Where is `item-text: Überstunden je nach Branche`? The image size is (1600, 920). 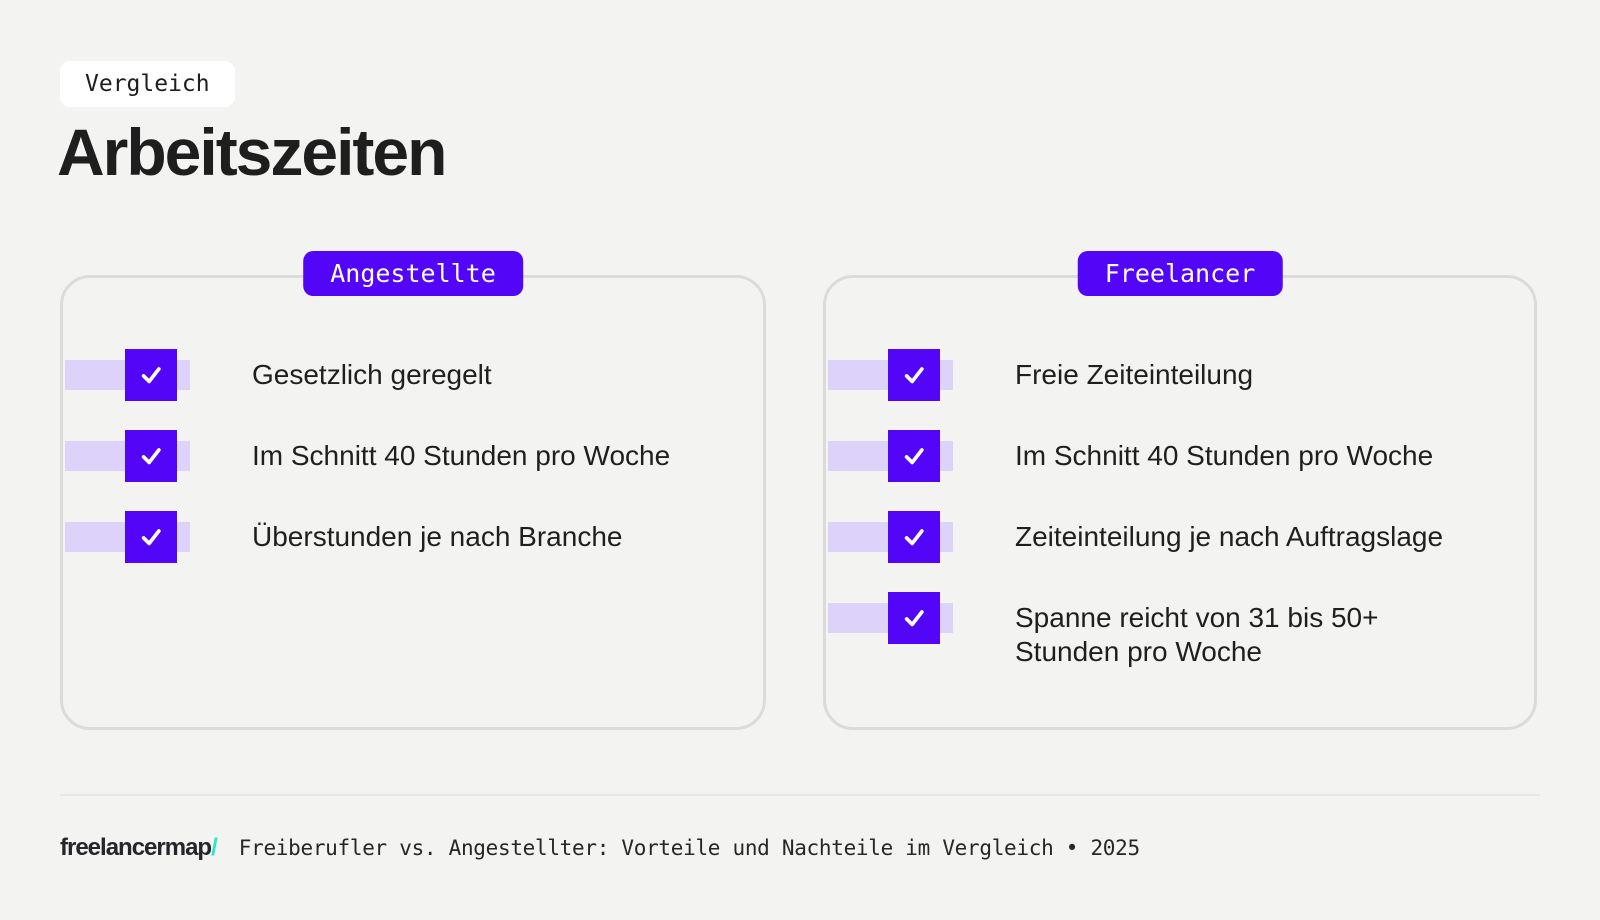 item-text: Überstunden je nach Branche is located at coordinates (437, 536).